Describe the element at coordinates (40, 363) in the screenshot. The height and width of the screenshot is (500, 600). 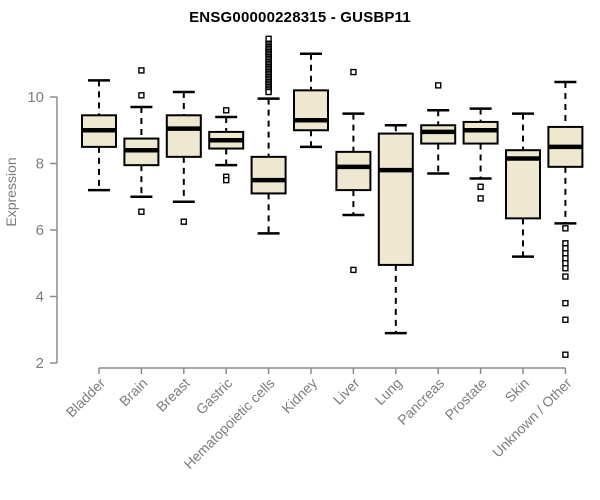
I see `y-tick-label: 2` at that location.